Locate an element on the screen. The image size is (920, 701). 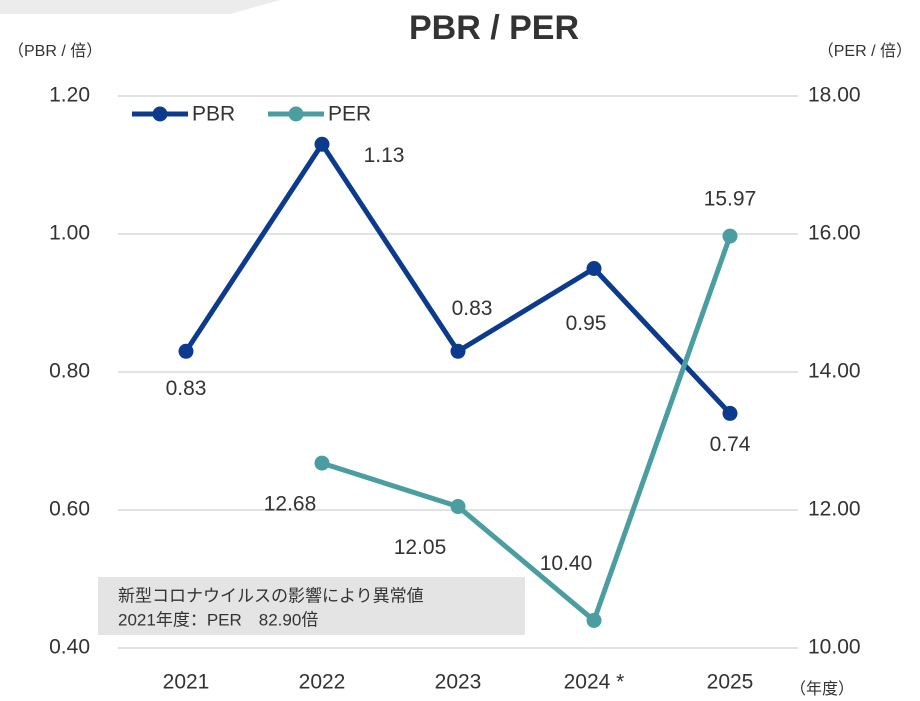
y-tick-label: 0.60 is located at coordinates (69, 509).